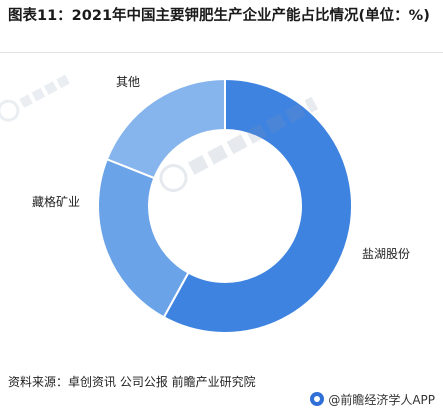  I want to click on brand-logo: @前瞻经济学人APP, so click(372, 399).